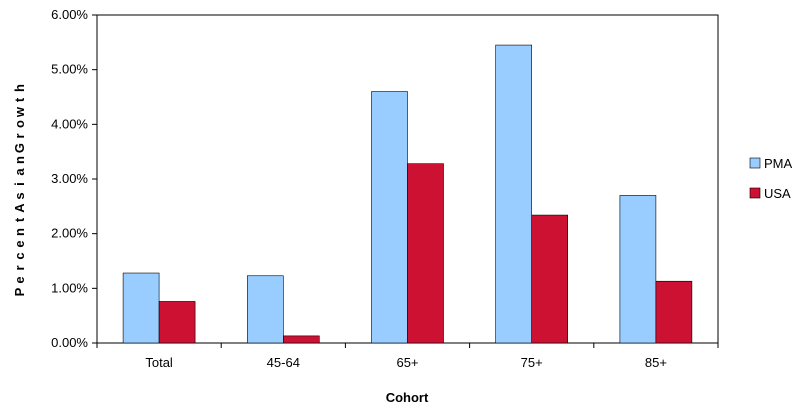 Image resolution: width=811 pixels, height=410 pixels. Describe the element at coordinates (656, 362) in the screenshot. I see `x-tick-label: 85+` at that location.